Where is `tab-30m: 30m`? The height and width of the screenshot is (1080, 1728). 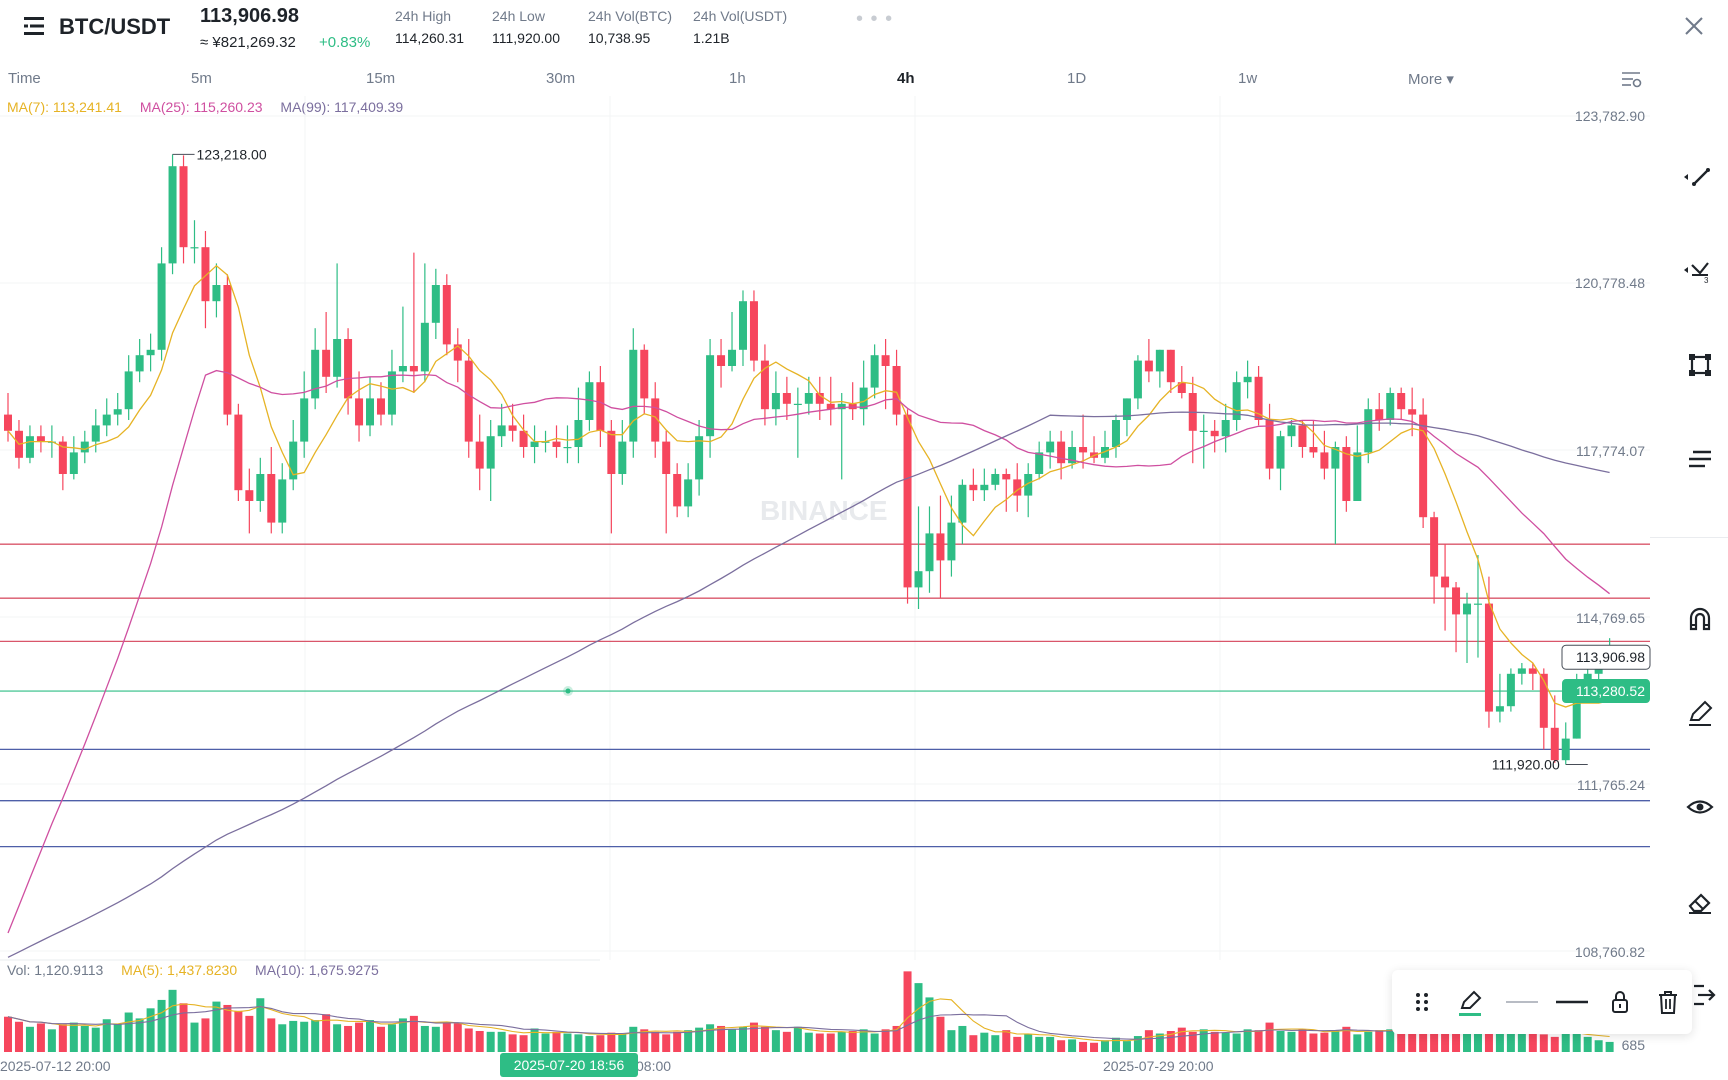
tab-30m: 30m is located at coordinates (561, 78).